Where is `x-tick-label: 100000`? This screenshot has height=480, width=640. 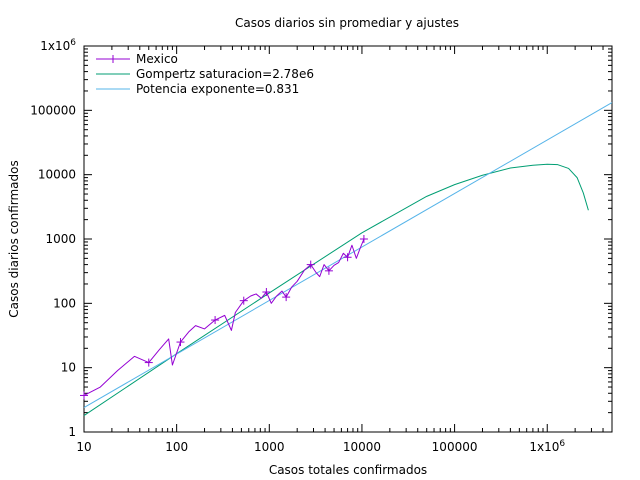
x-tick-label: 100000 is located at coordinates (455, 447).